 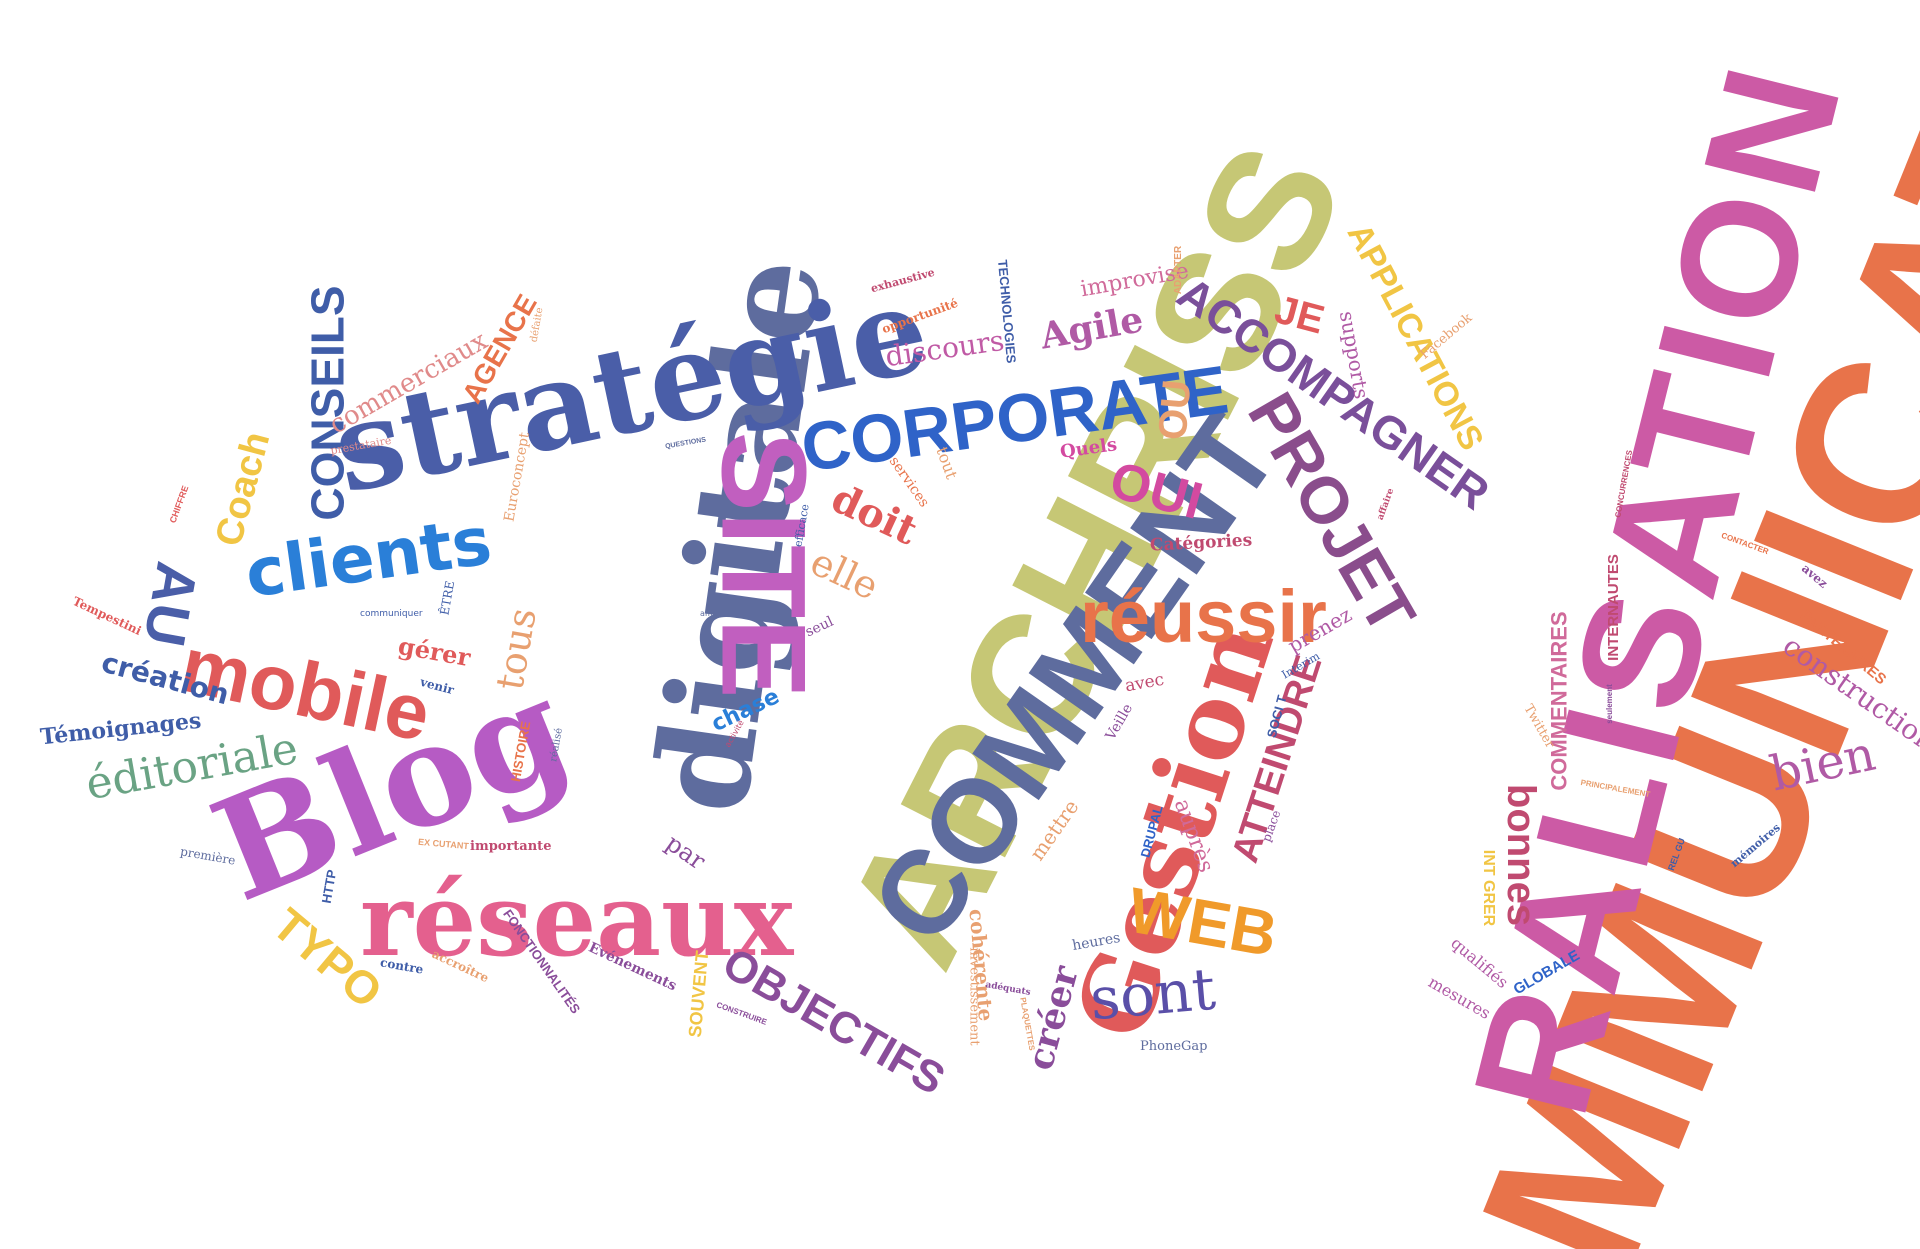 What do you see at coordinates (1179, 270) in the screenshot?
I see `word-adapter: ADAPTER` at bounding box center [1179, 270].